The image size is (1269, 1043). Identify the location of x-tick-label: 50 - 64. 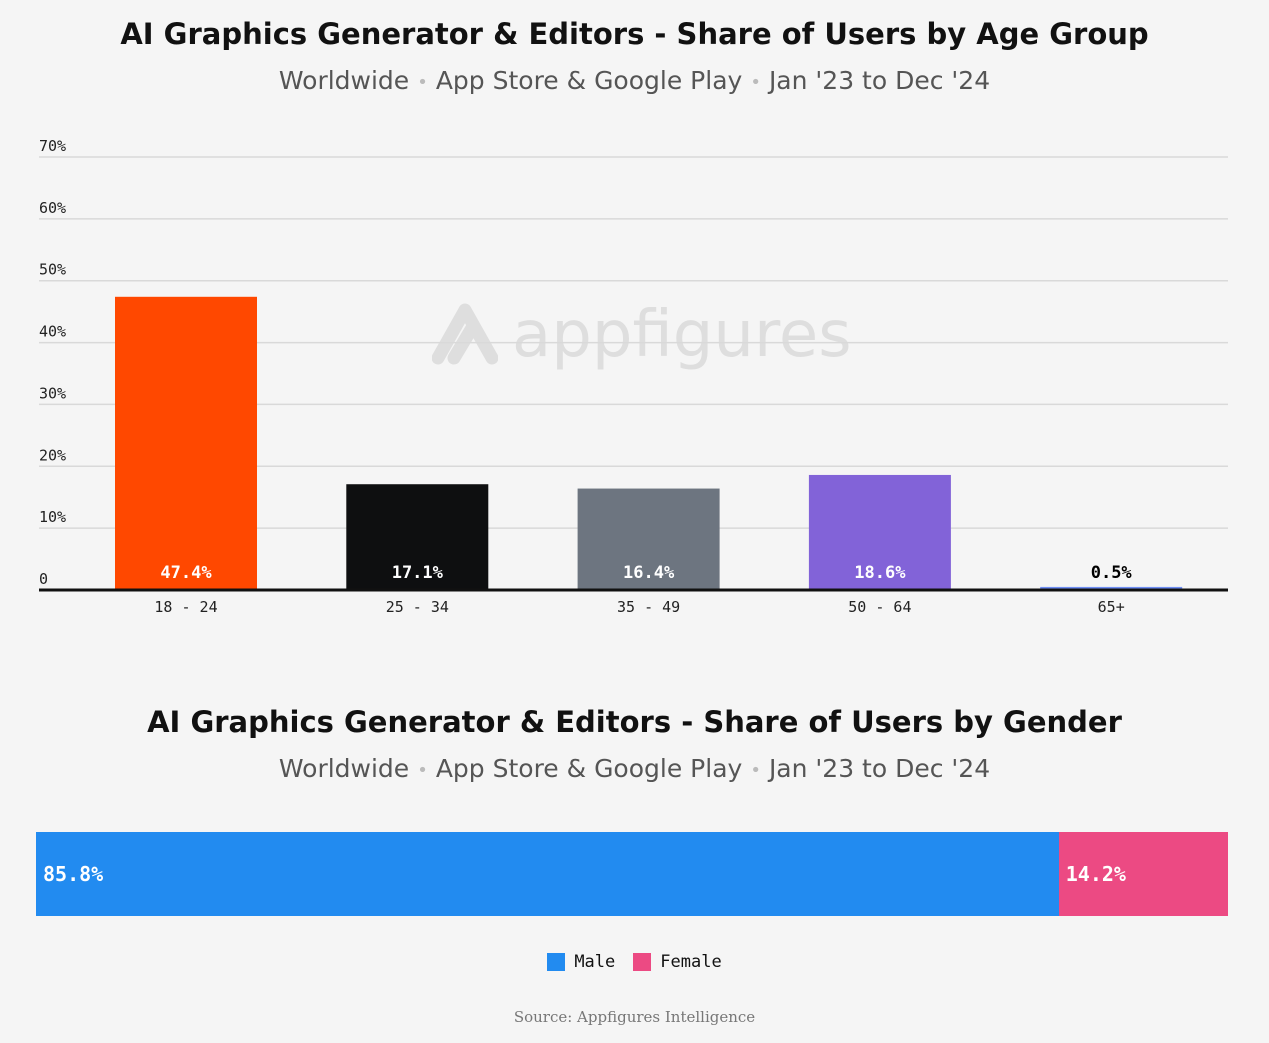
(879, 607).